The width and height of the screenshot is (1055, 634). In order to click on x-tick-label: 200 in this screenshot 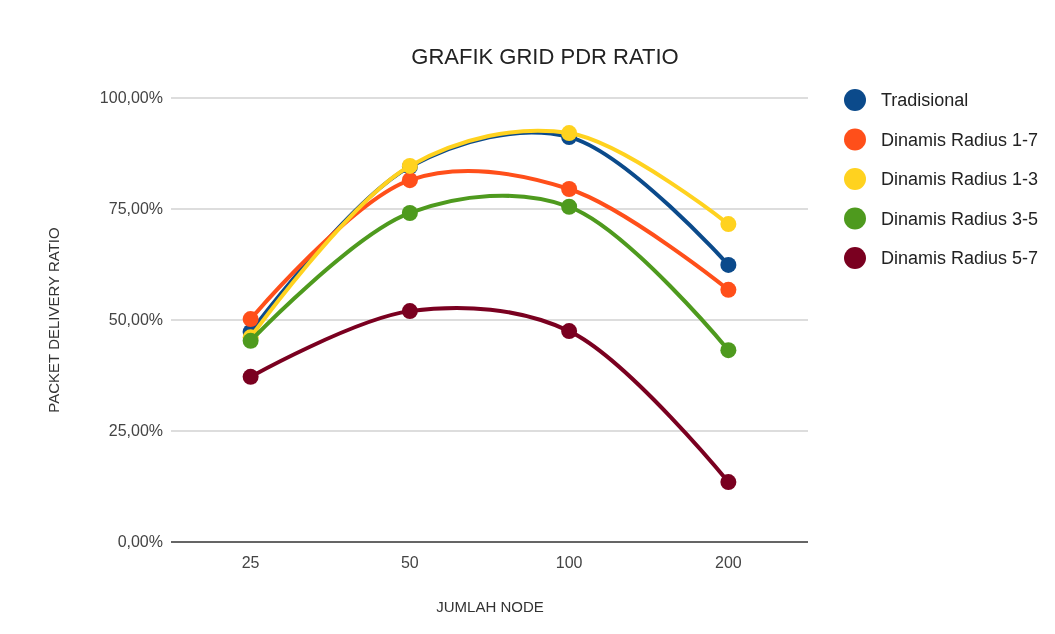, I will do `click(728, 562)`.